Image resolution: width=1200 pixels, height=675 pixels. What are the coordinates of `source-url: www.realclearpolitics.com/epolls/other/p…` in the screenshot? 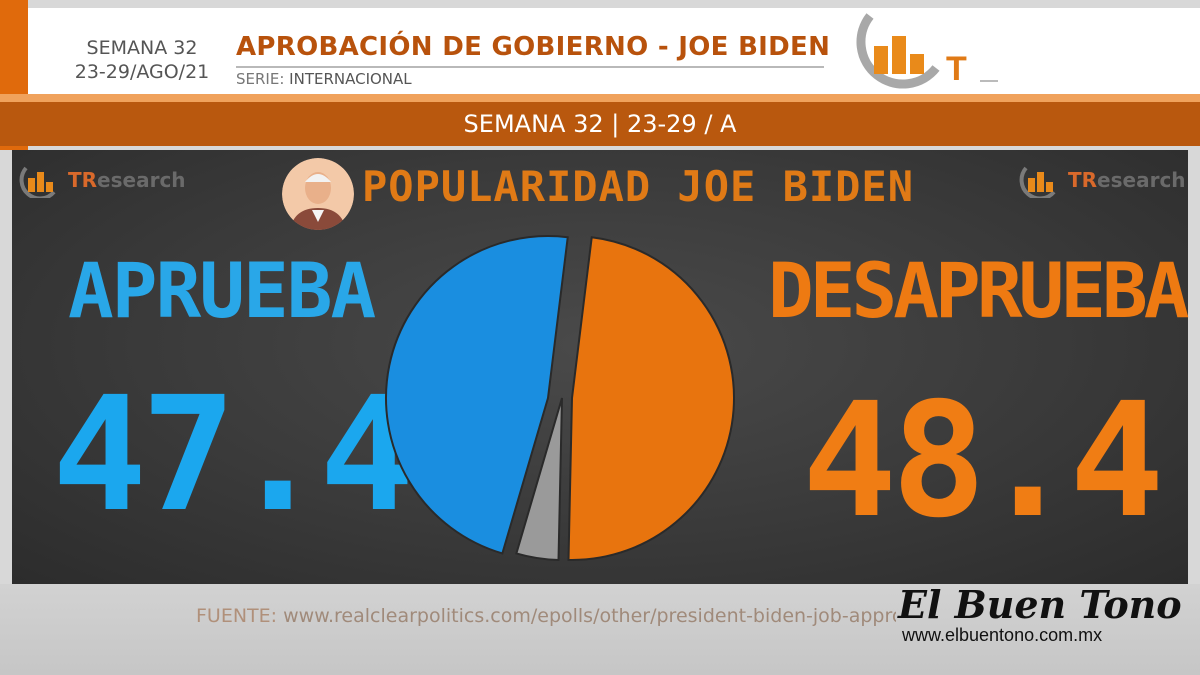 It's located at (589, 616).